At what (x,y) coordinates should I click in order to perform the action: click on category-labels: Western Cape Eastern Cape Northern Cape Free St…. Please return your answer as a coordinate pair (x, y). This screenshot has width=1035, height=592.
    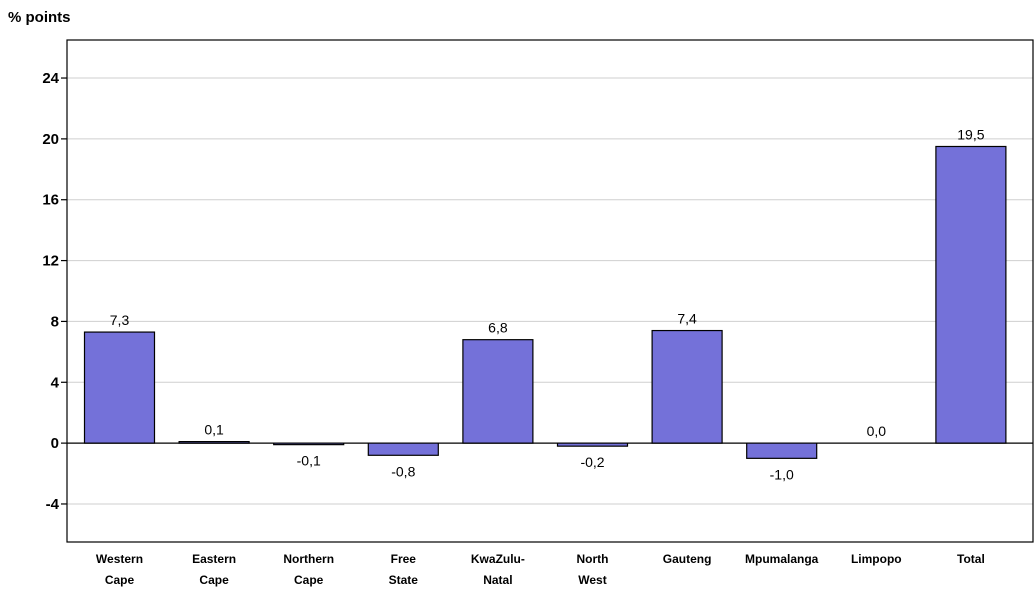
    Looking at the image, I should click on (540, 569).